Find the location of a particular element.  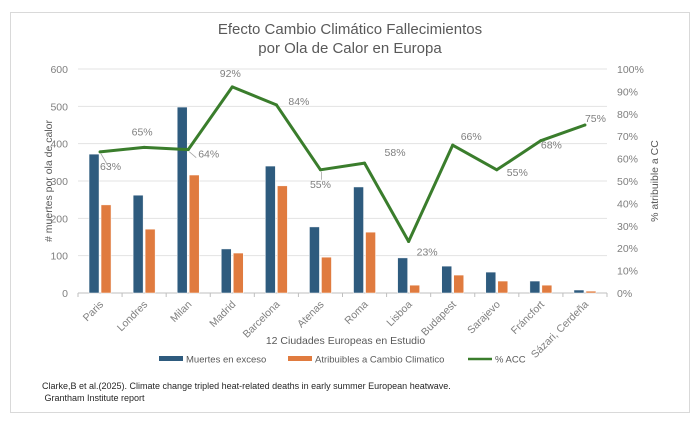

legend-atribuibles-cc-label: Atribuibles a Cambio Climatico is located at coordinates (379, 360).